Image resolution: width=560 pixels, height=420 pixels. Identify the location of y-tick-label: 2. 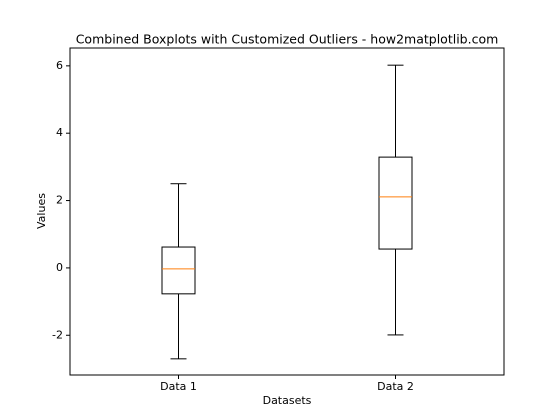
(59, 200).